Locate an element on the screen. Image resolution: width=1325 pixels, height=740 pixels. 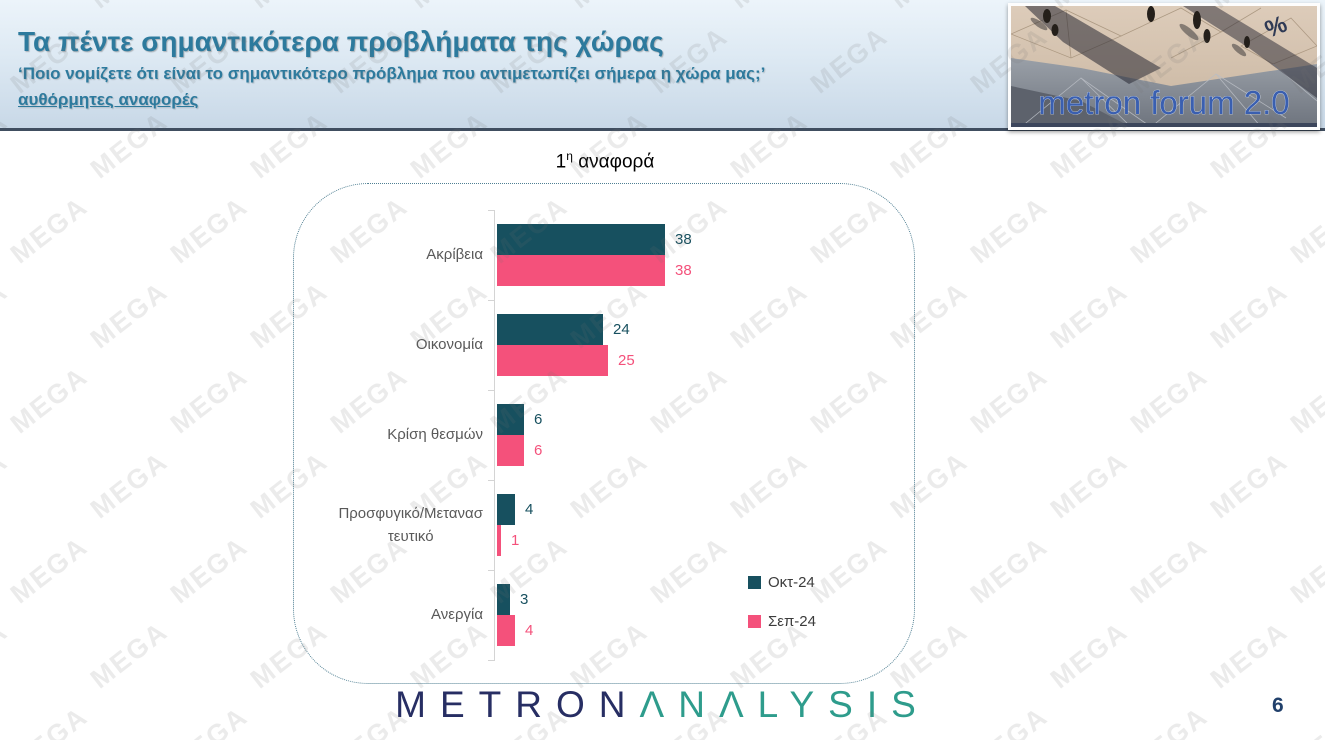
chart-legend: Οκτ-24 Σεπ-24 is located at coordinates (782, 613).